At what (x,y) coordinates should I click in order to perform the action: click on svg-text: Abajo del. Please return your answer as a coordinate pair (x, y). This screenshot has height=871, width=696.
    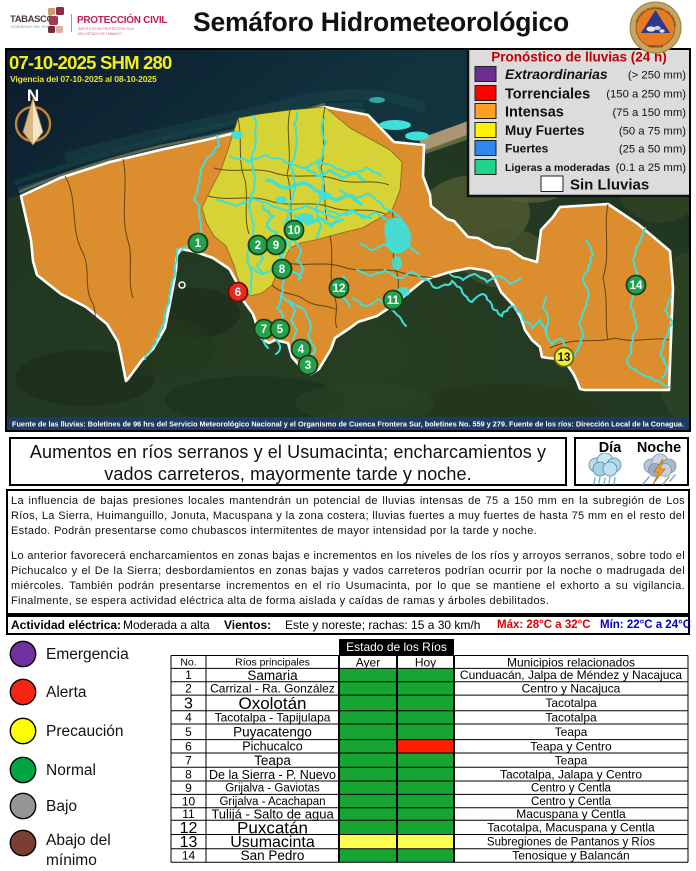
    Looking at the image, I should click on (78, 840).